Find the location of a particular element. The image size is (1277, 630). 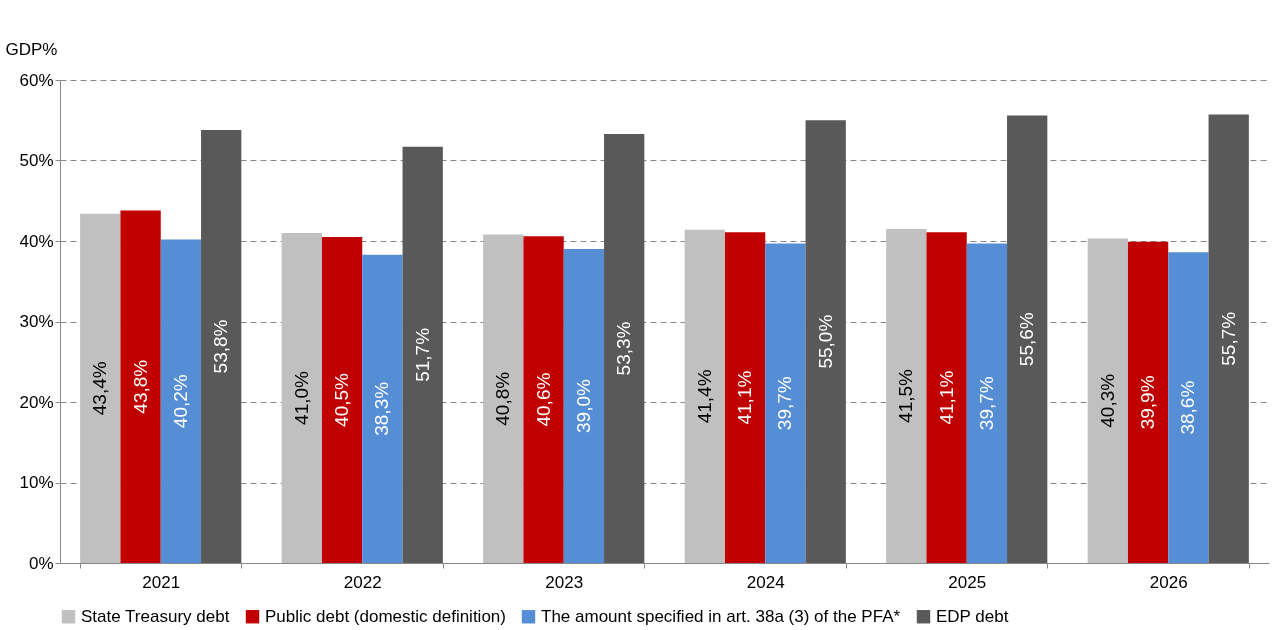

y-tick-label: 0% is located at coordinates (41, 563).